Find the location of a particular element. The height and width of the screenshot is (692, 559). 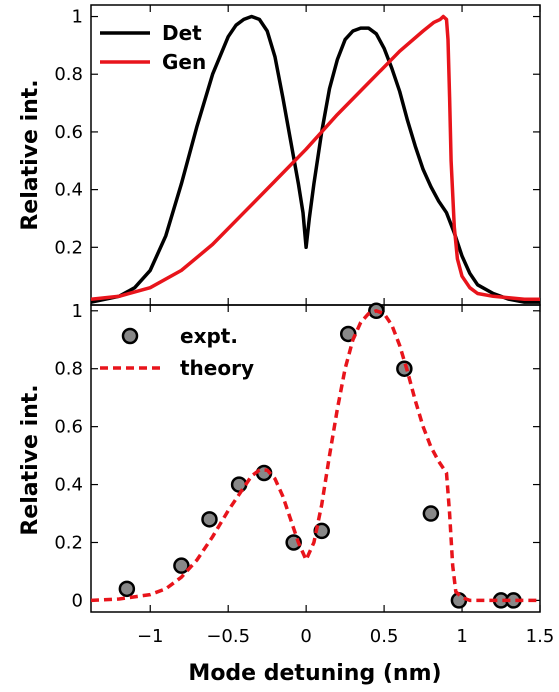

bottom-y-tick-label: 0.6 is located at coordinates (68, 427).